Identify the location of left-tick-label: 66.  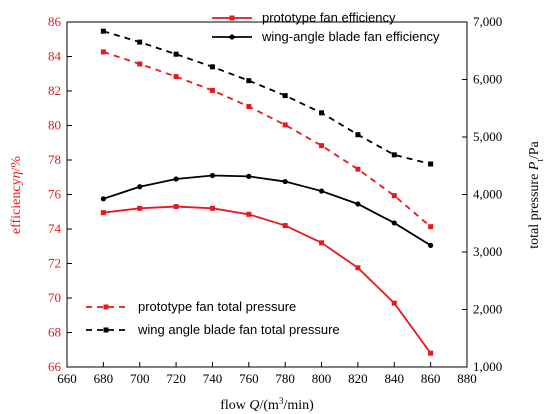
(55, 366).